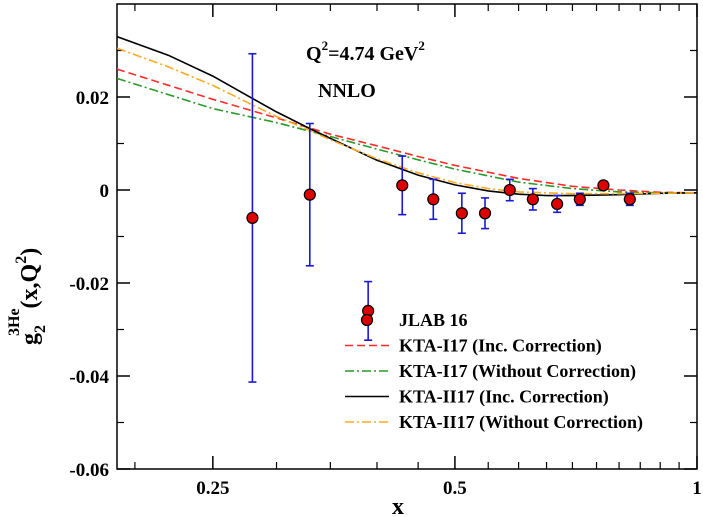  Describe the element at coordinates (455, 488) in the screenshot. I see `x-tick-label: 0.5` at that location.